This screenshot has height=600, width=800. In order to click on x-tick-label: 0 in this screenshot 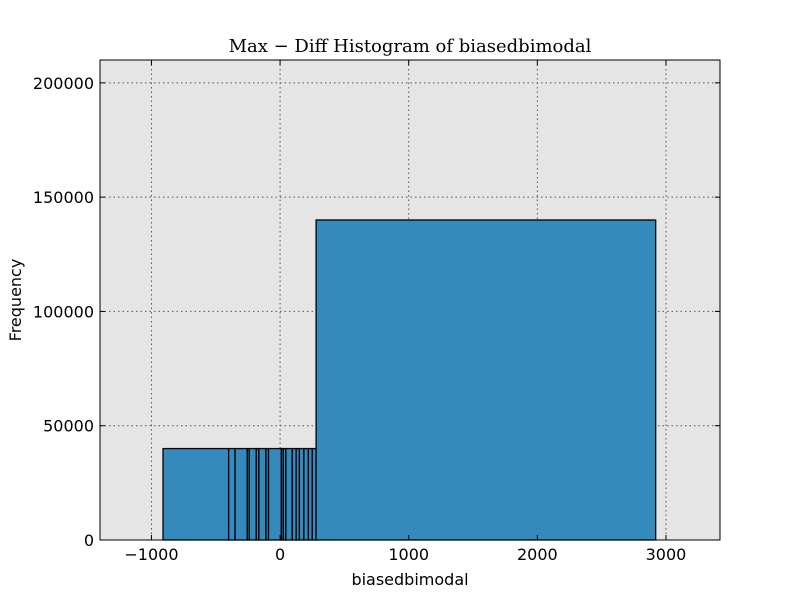, I will do `click(280, 554)`.